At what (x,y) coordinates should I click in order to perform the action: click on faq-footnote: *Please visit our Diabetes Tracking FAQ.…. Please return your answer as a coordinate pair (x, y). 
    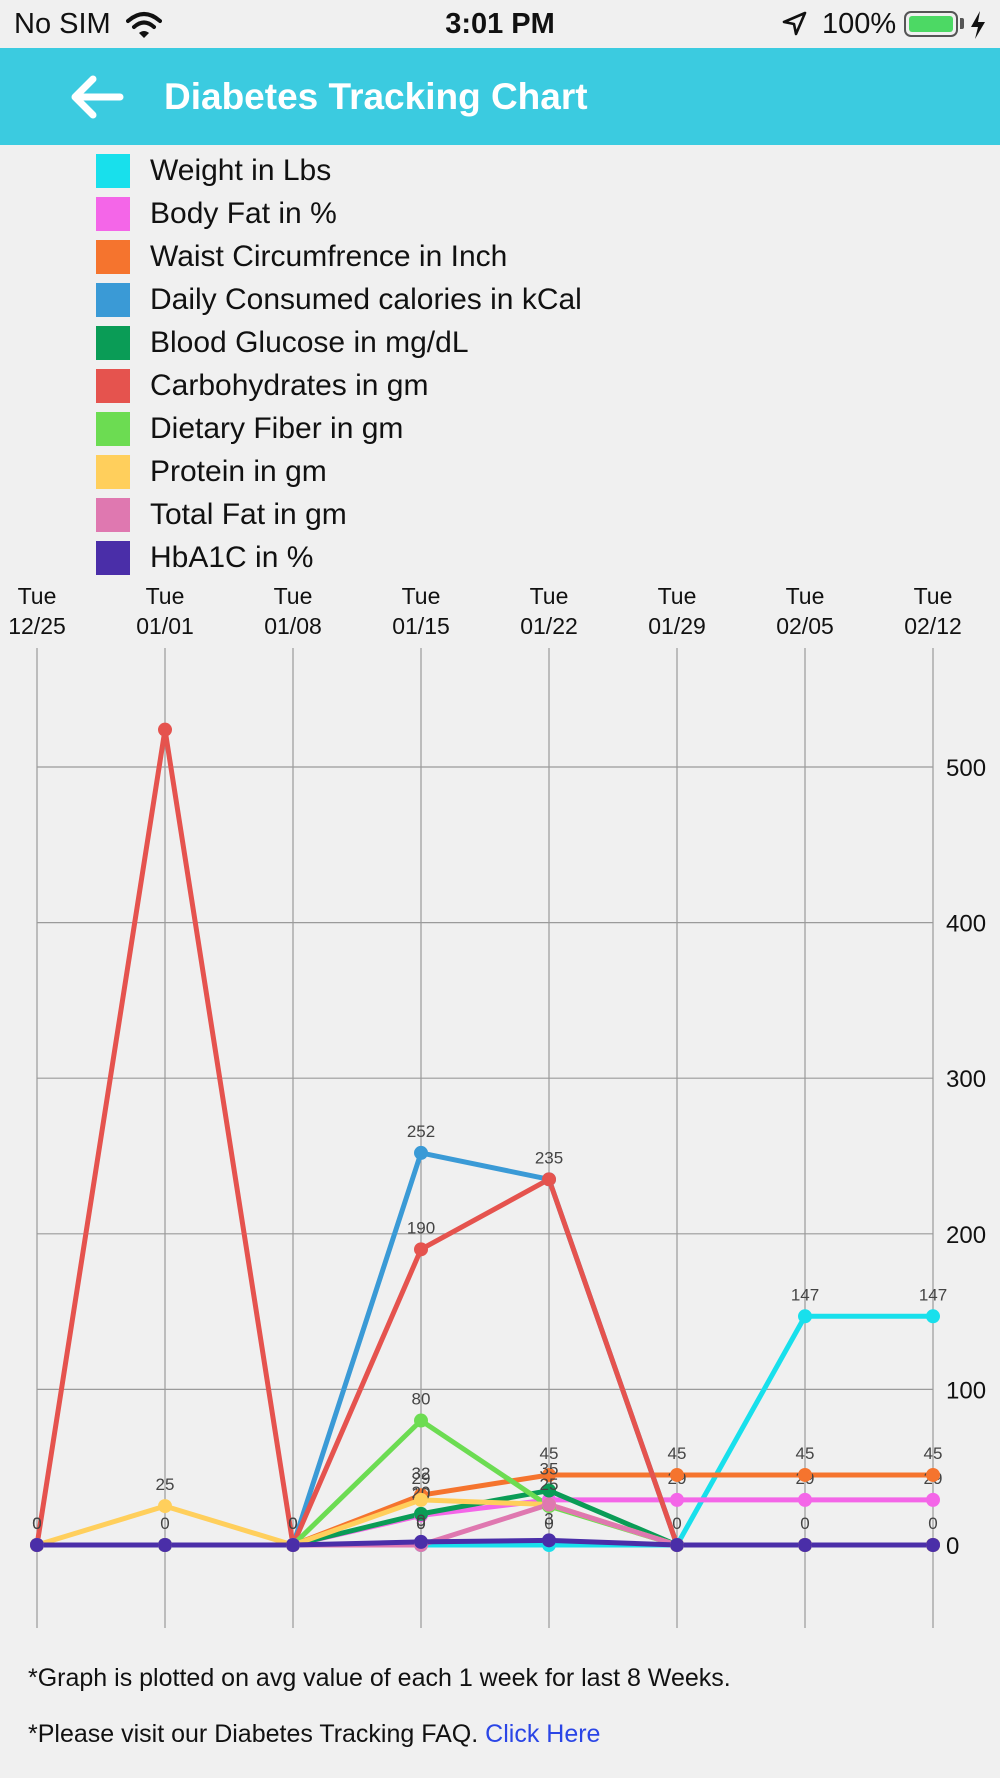
    Looking at the image, I should click on (314, 1734).